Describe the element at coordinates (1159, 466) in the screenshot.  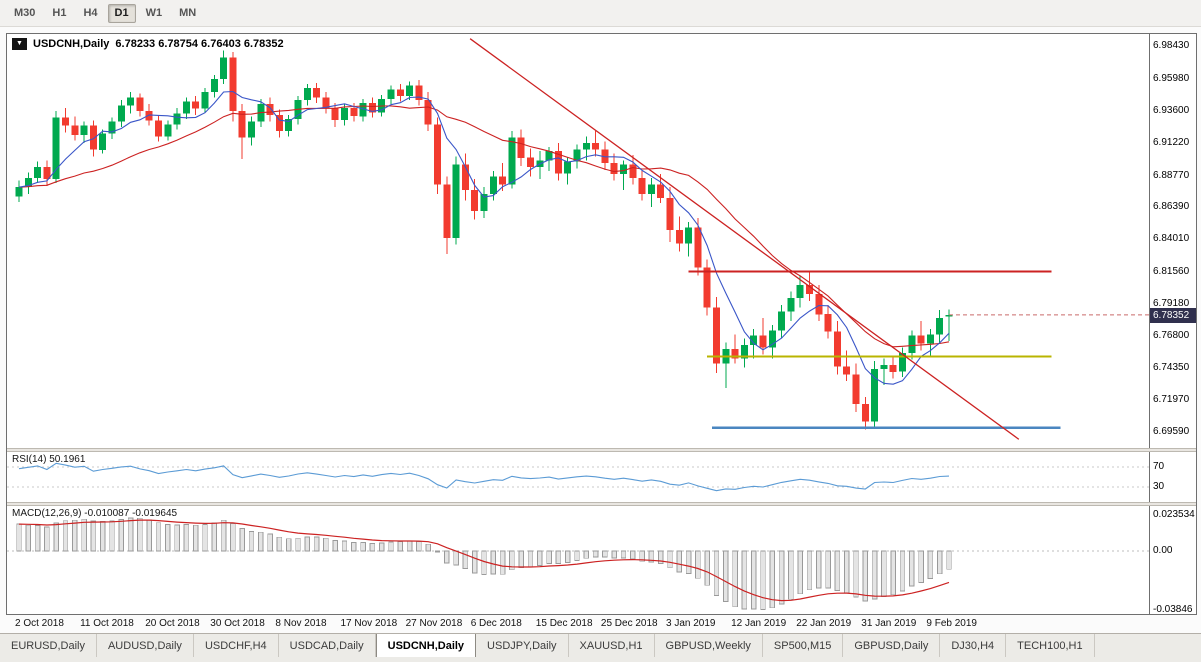
I see `rsi-level-label: 70` at that location.